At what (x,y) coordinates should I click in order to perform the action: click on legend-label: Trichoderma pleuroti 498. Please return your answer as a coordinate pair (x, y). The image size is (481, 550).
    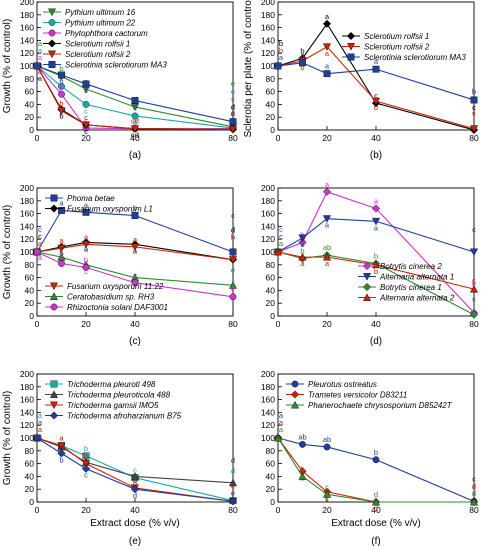
    Looking at the image, I should click on (111, 384).